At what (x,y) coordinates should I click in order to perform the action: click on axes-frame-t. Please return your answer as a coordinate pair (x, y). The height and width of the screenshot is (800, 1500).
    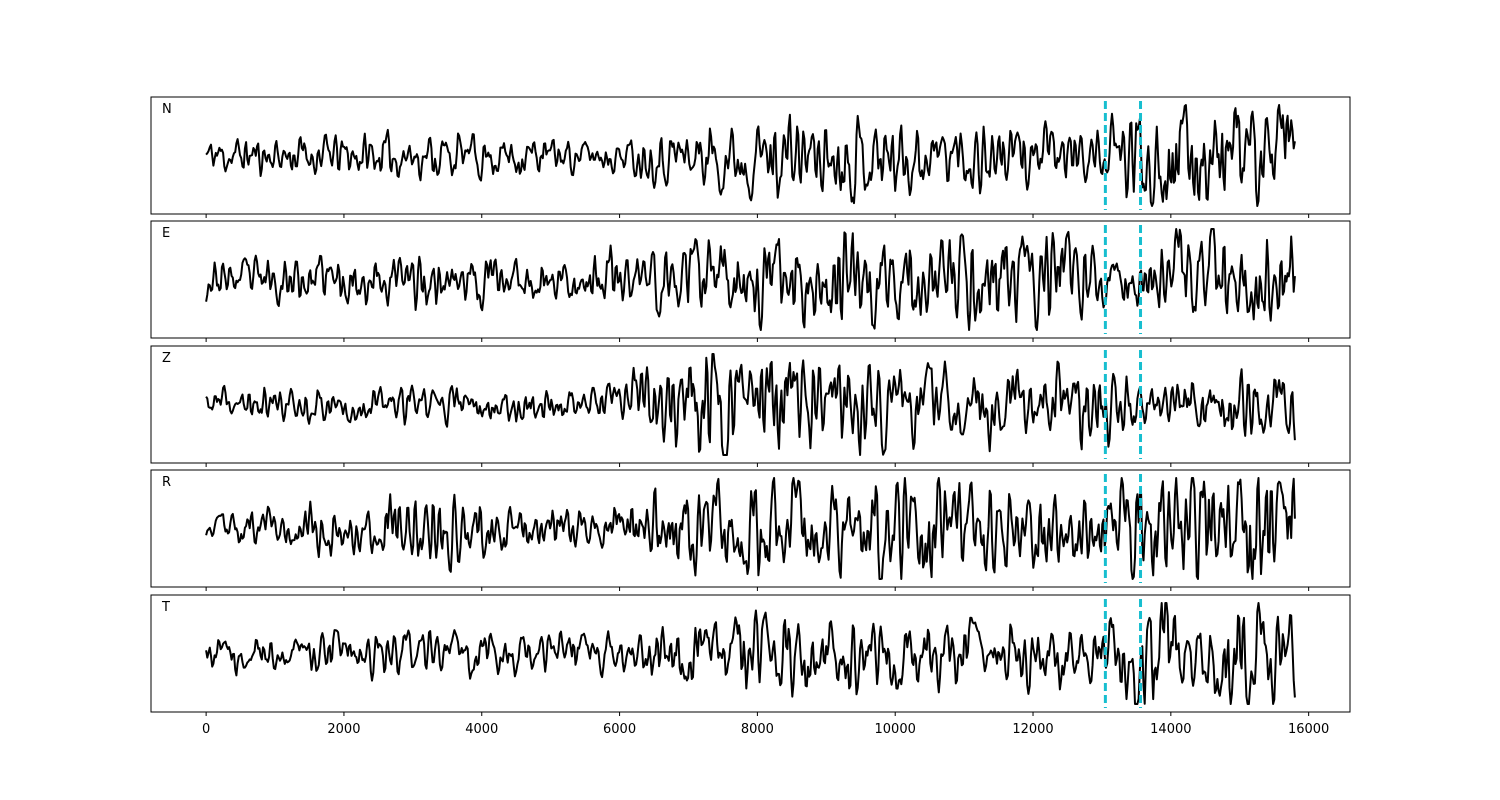
    Looking at the image, I should click on (750, 653).